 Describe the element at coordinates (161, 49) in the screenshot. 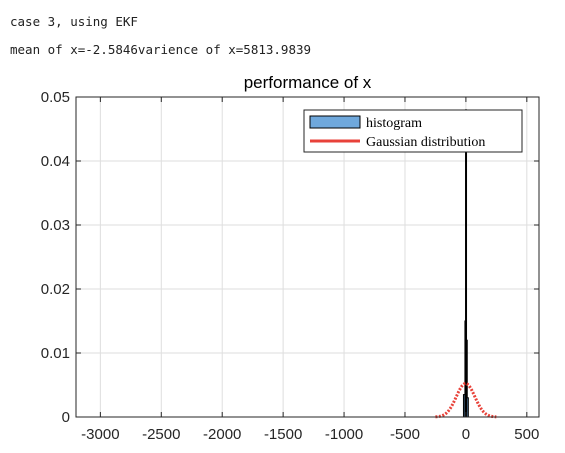

I see `console-line-stats: mean of x=-2.5846varience of x=5813.9839` at that location.